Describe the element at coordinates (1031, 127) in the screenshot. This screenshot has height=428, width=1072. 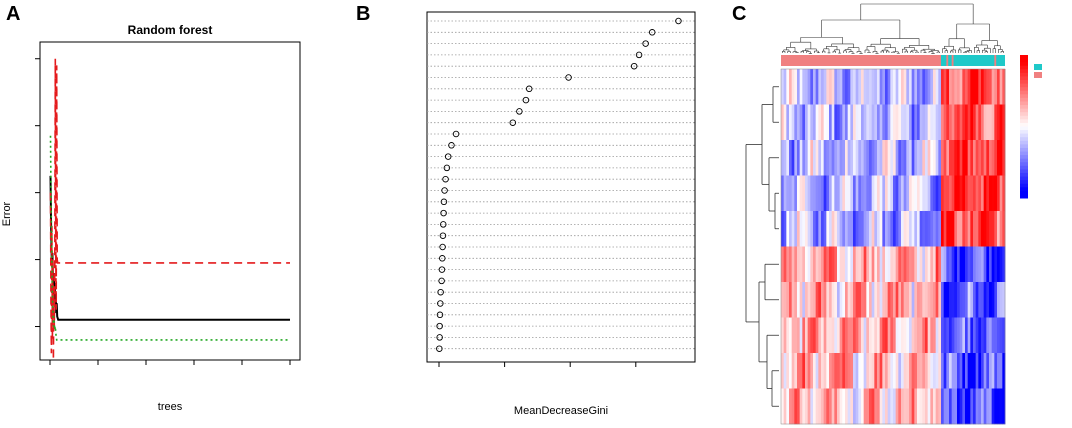
I see `panel-c-legends` at that location.